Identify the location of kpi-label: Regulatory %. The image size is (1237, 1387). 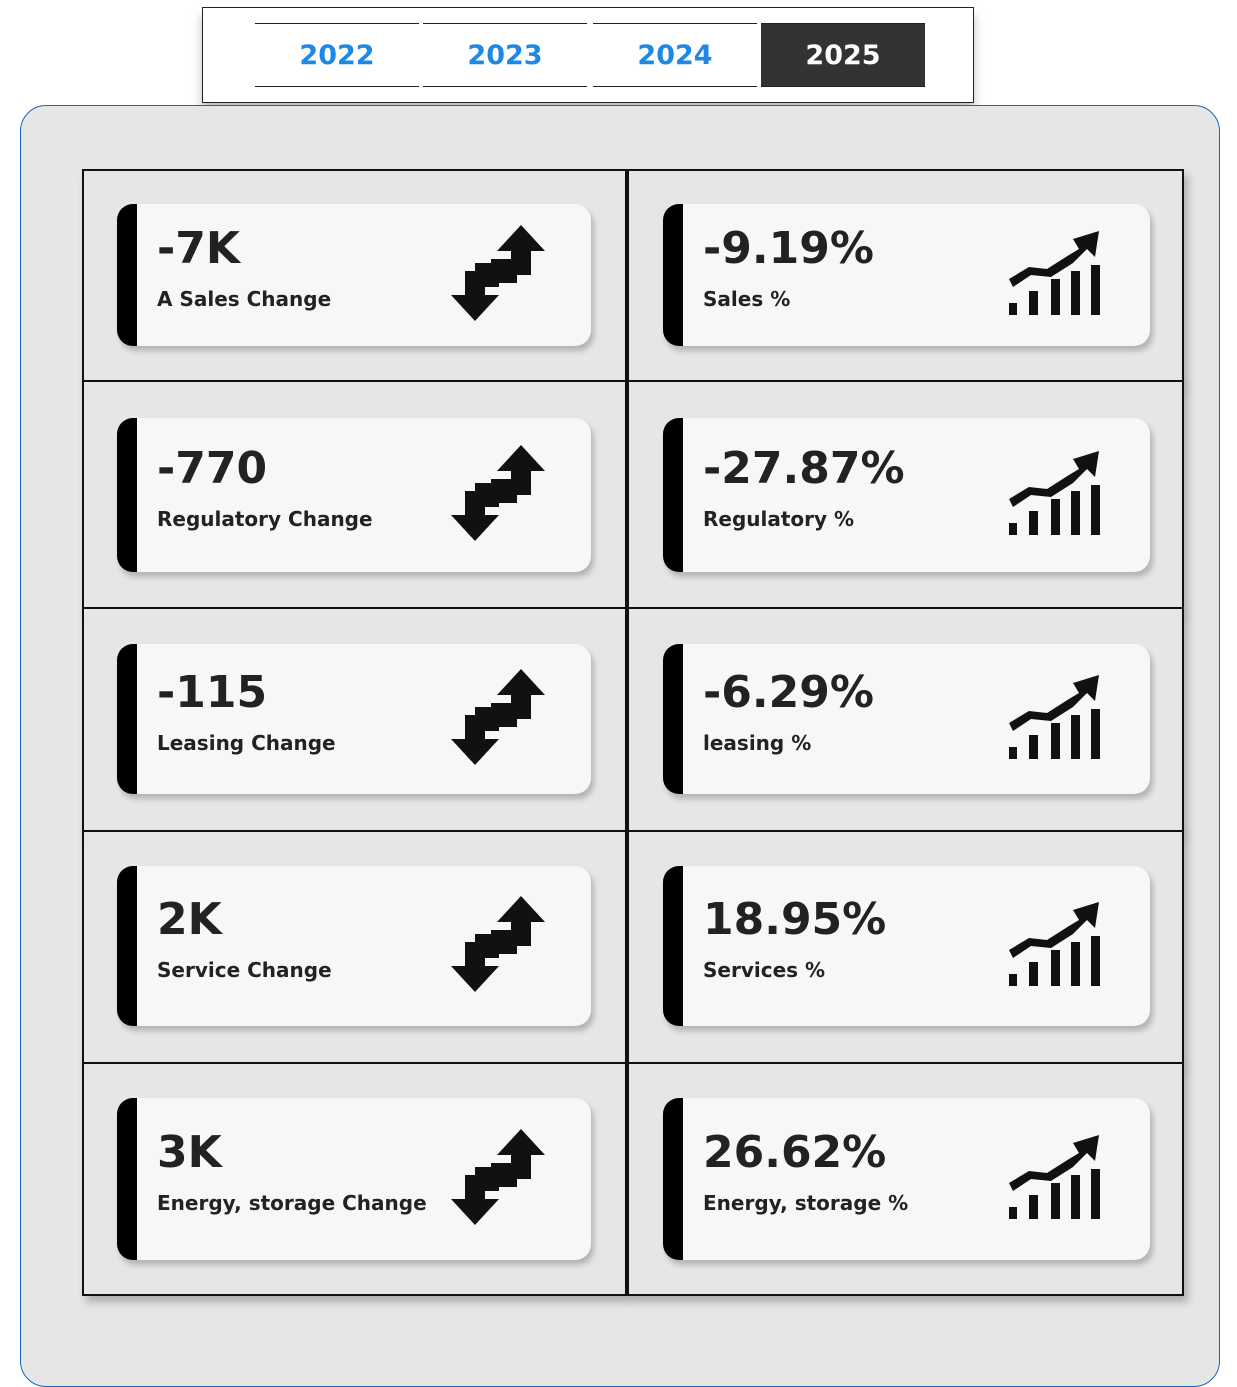
(779, 519).